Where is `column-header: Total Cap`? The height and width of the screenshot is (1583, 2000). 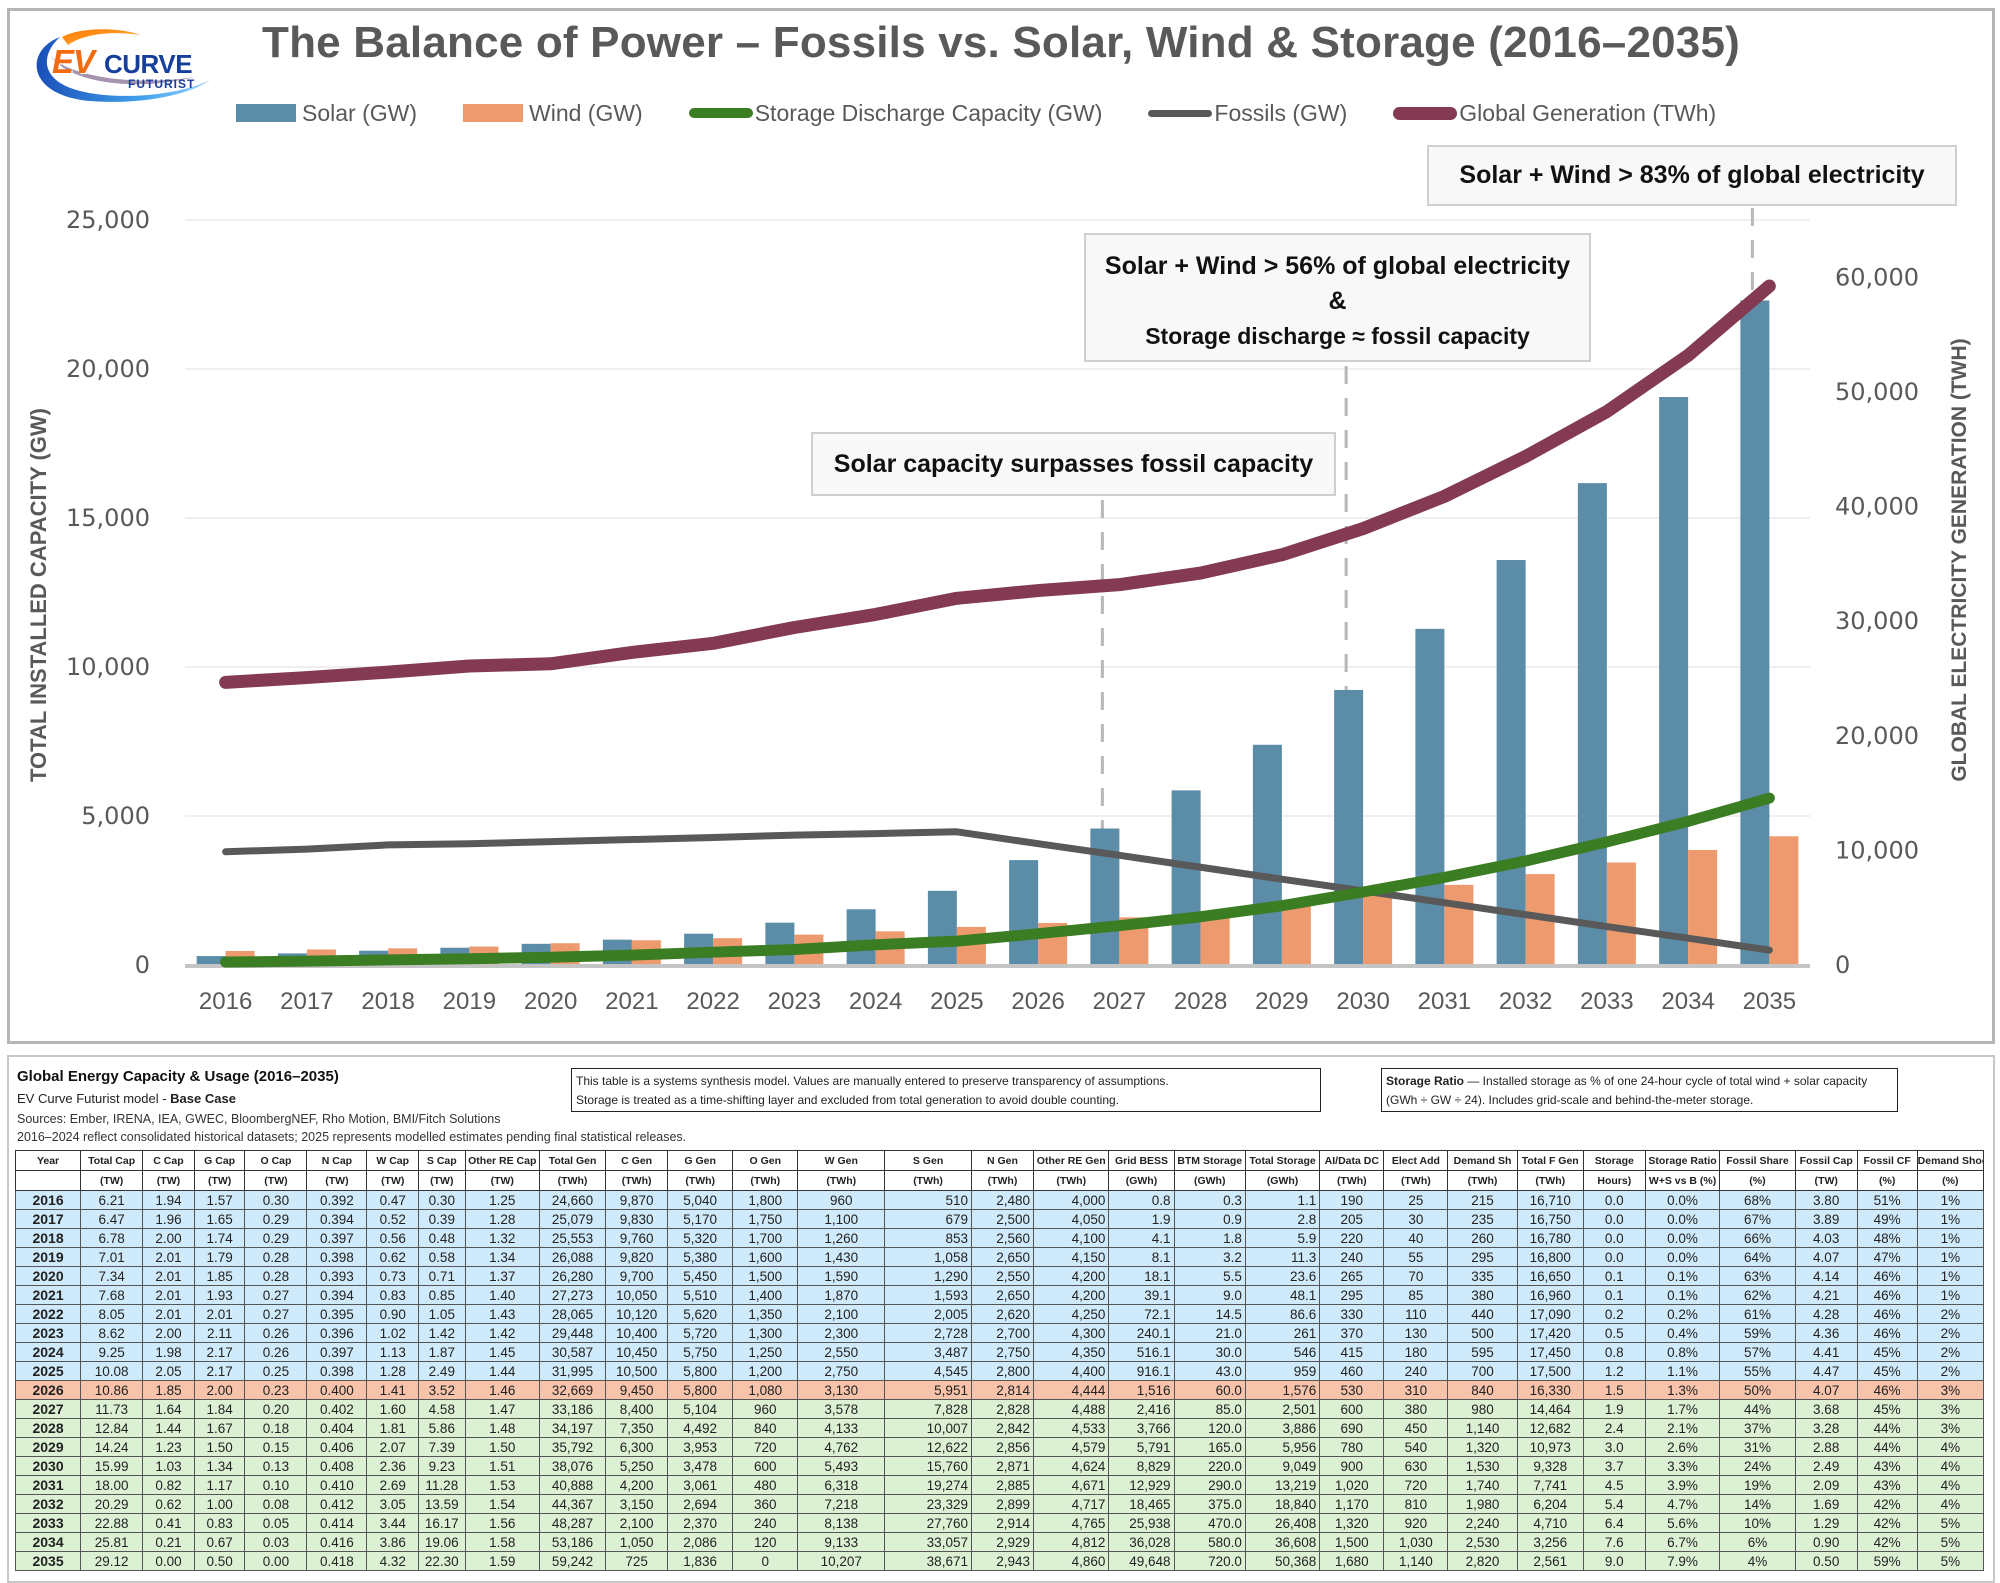
column-header: Total Cap is located at coordinates (112, 1160).